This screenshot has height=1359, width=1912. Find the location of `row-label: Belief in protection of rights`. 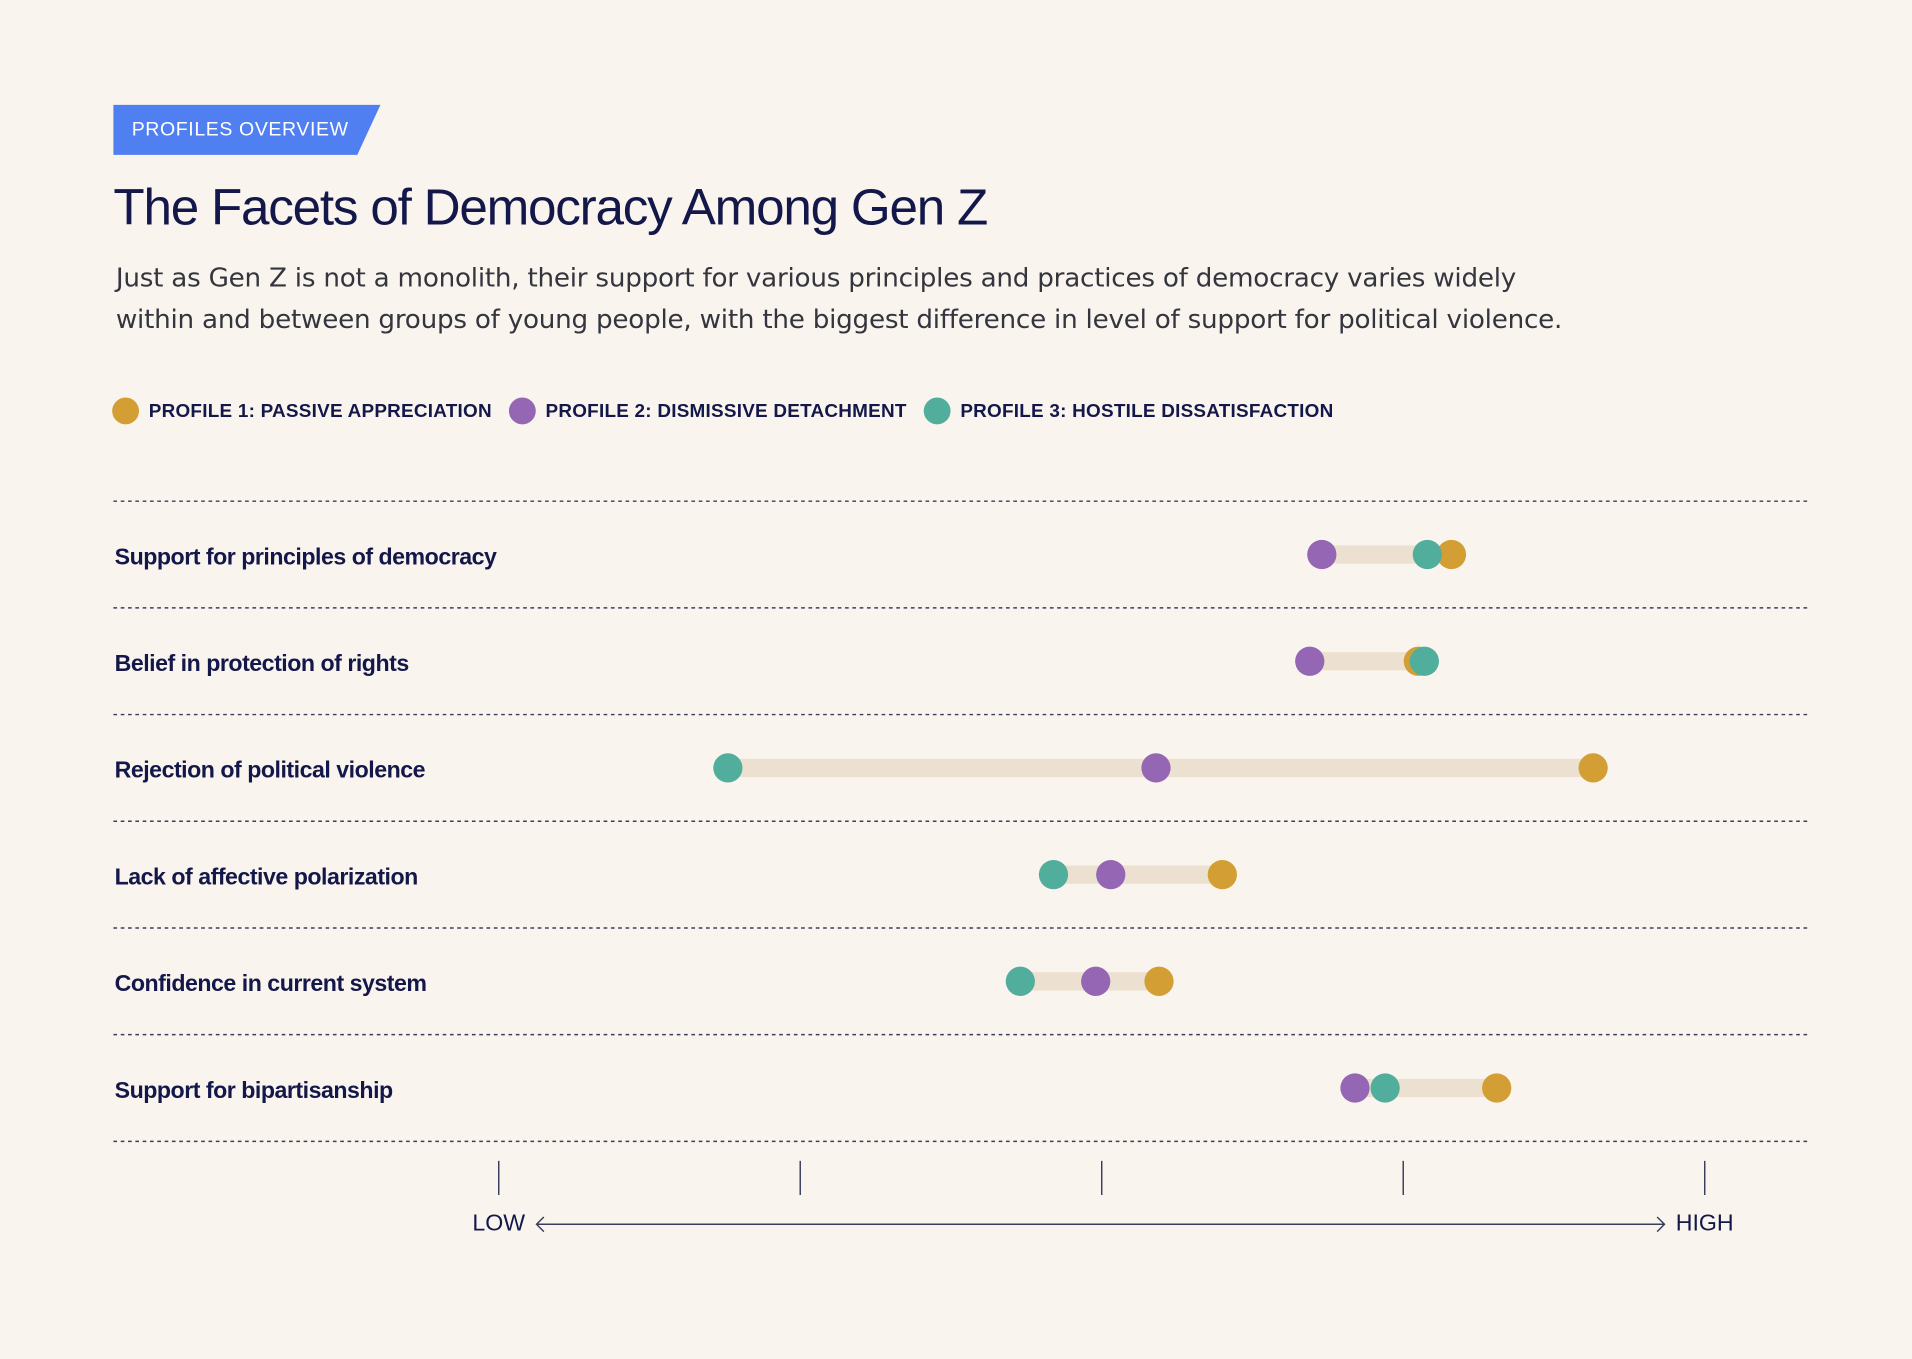

row-label: Belief in protection of rights is located at coordinates (262, 663).